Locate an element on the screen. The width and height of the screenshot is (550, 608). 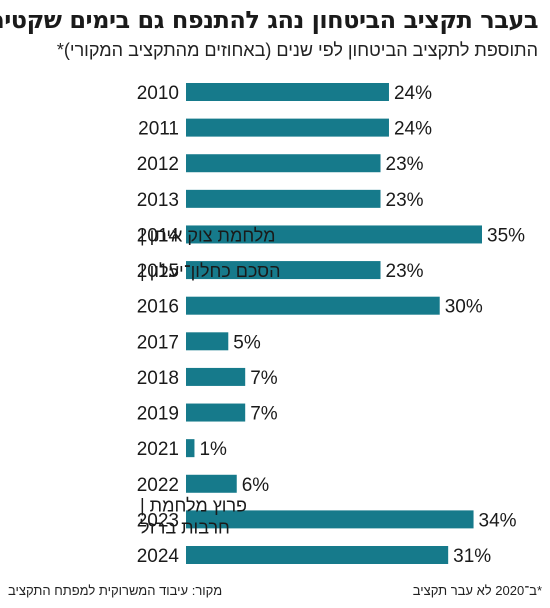
year-label-2010: 2010 is located at coordinates (158, 93).